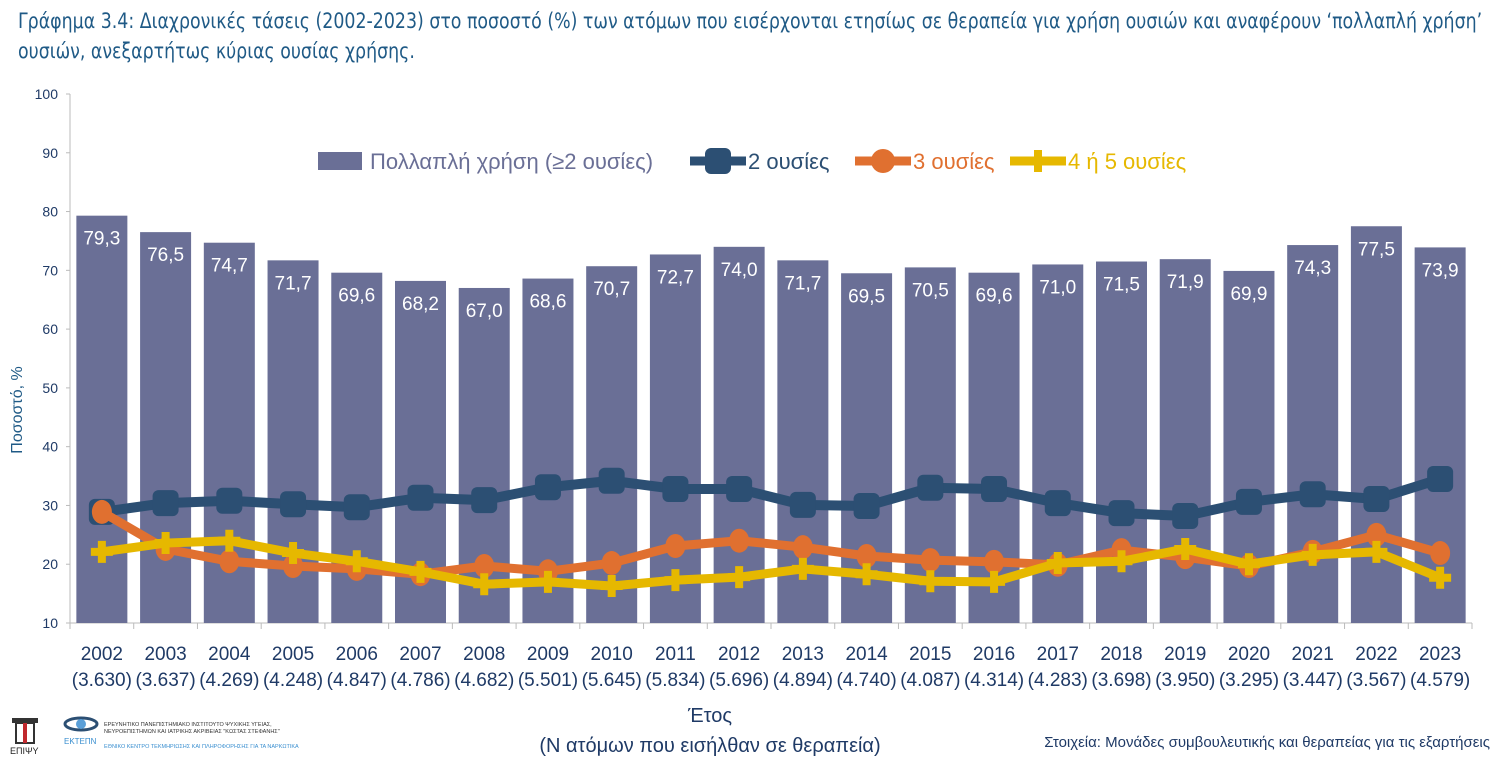 Image resolution: width=1500 pixels, height=765 pixels. Describe the element at coordinates (50, 329) in the screenshot. I see `y-tick-label: 60` at that location.